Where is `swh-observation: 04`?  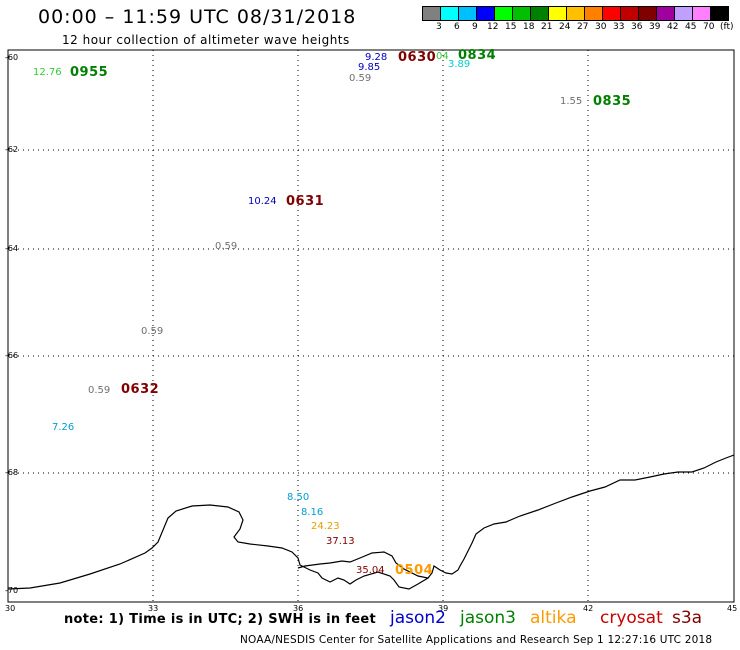 swh-observation: 04 is located at coordinates (442, 56).